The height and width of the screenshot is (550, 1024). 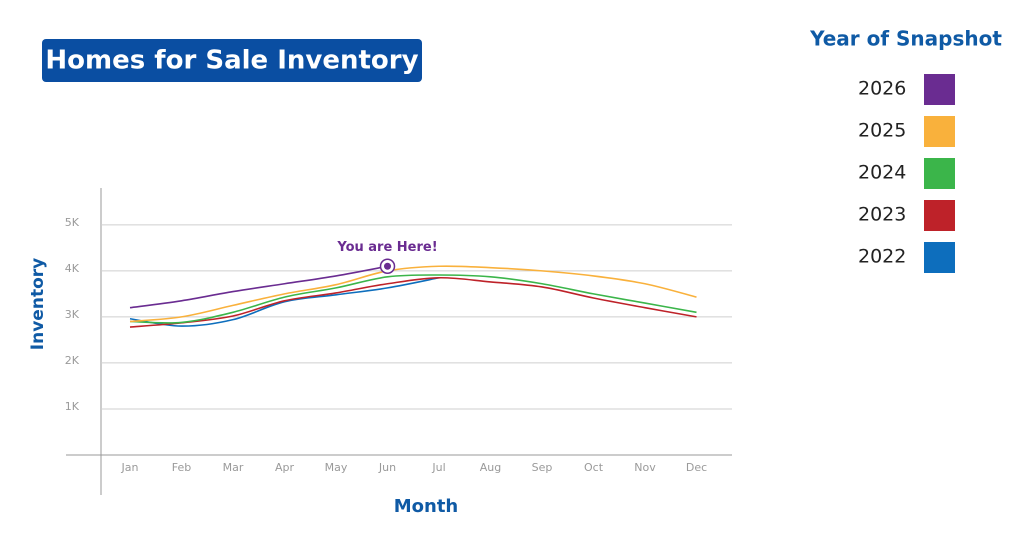 What do you see at coordinates (882, 89) in the screenshot?
I see `legend-label: 2026` at bounding box center [882, 89].